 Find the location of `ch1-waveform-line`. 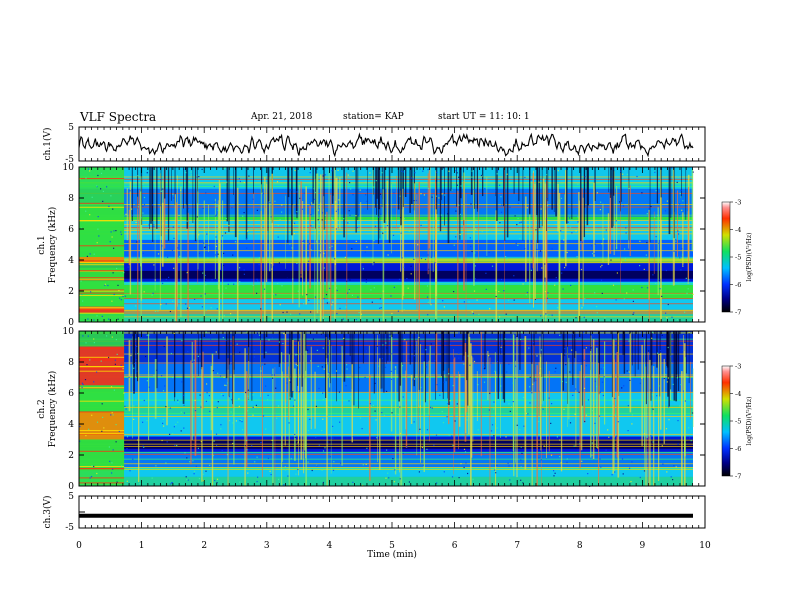

ch1-waveform-line is located at coordinates (386, 145).